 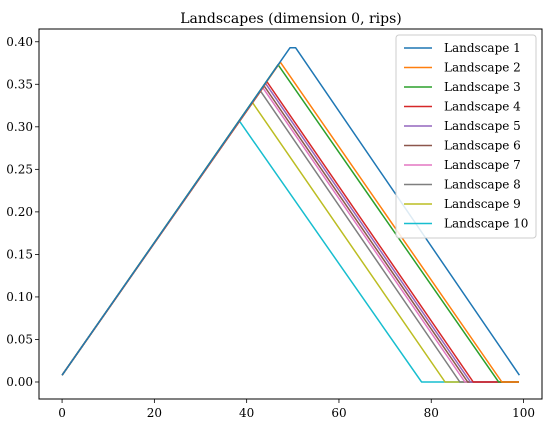 I want to click on legend-label-10: Landscape 10, so click(x=486, y=224).